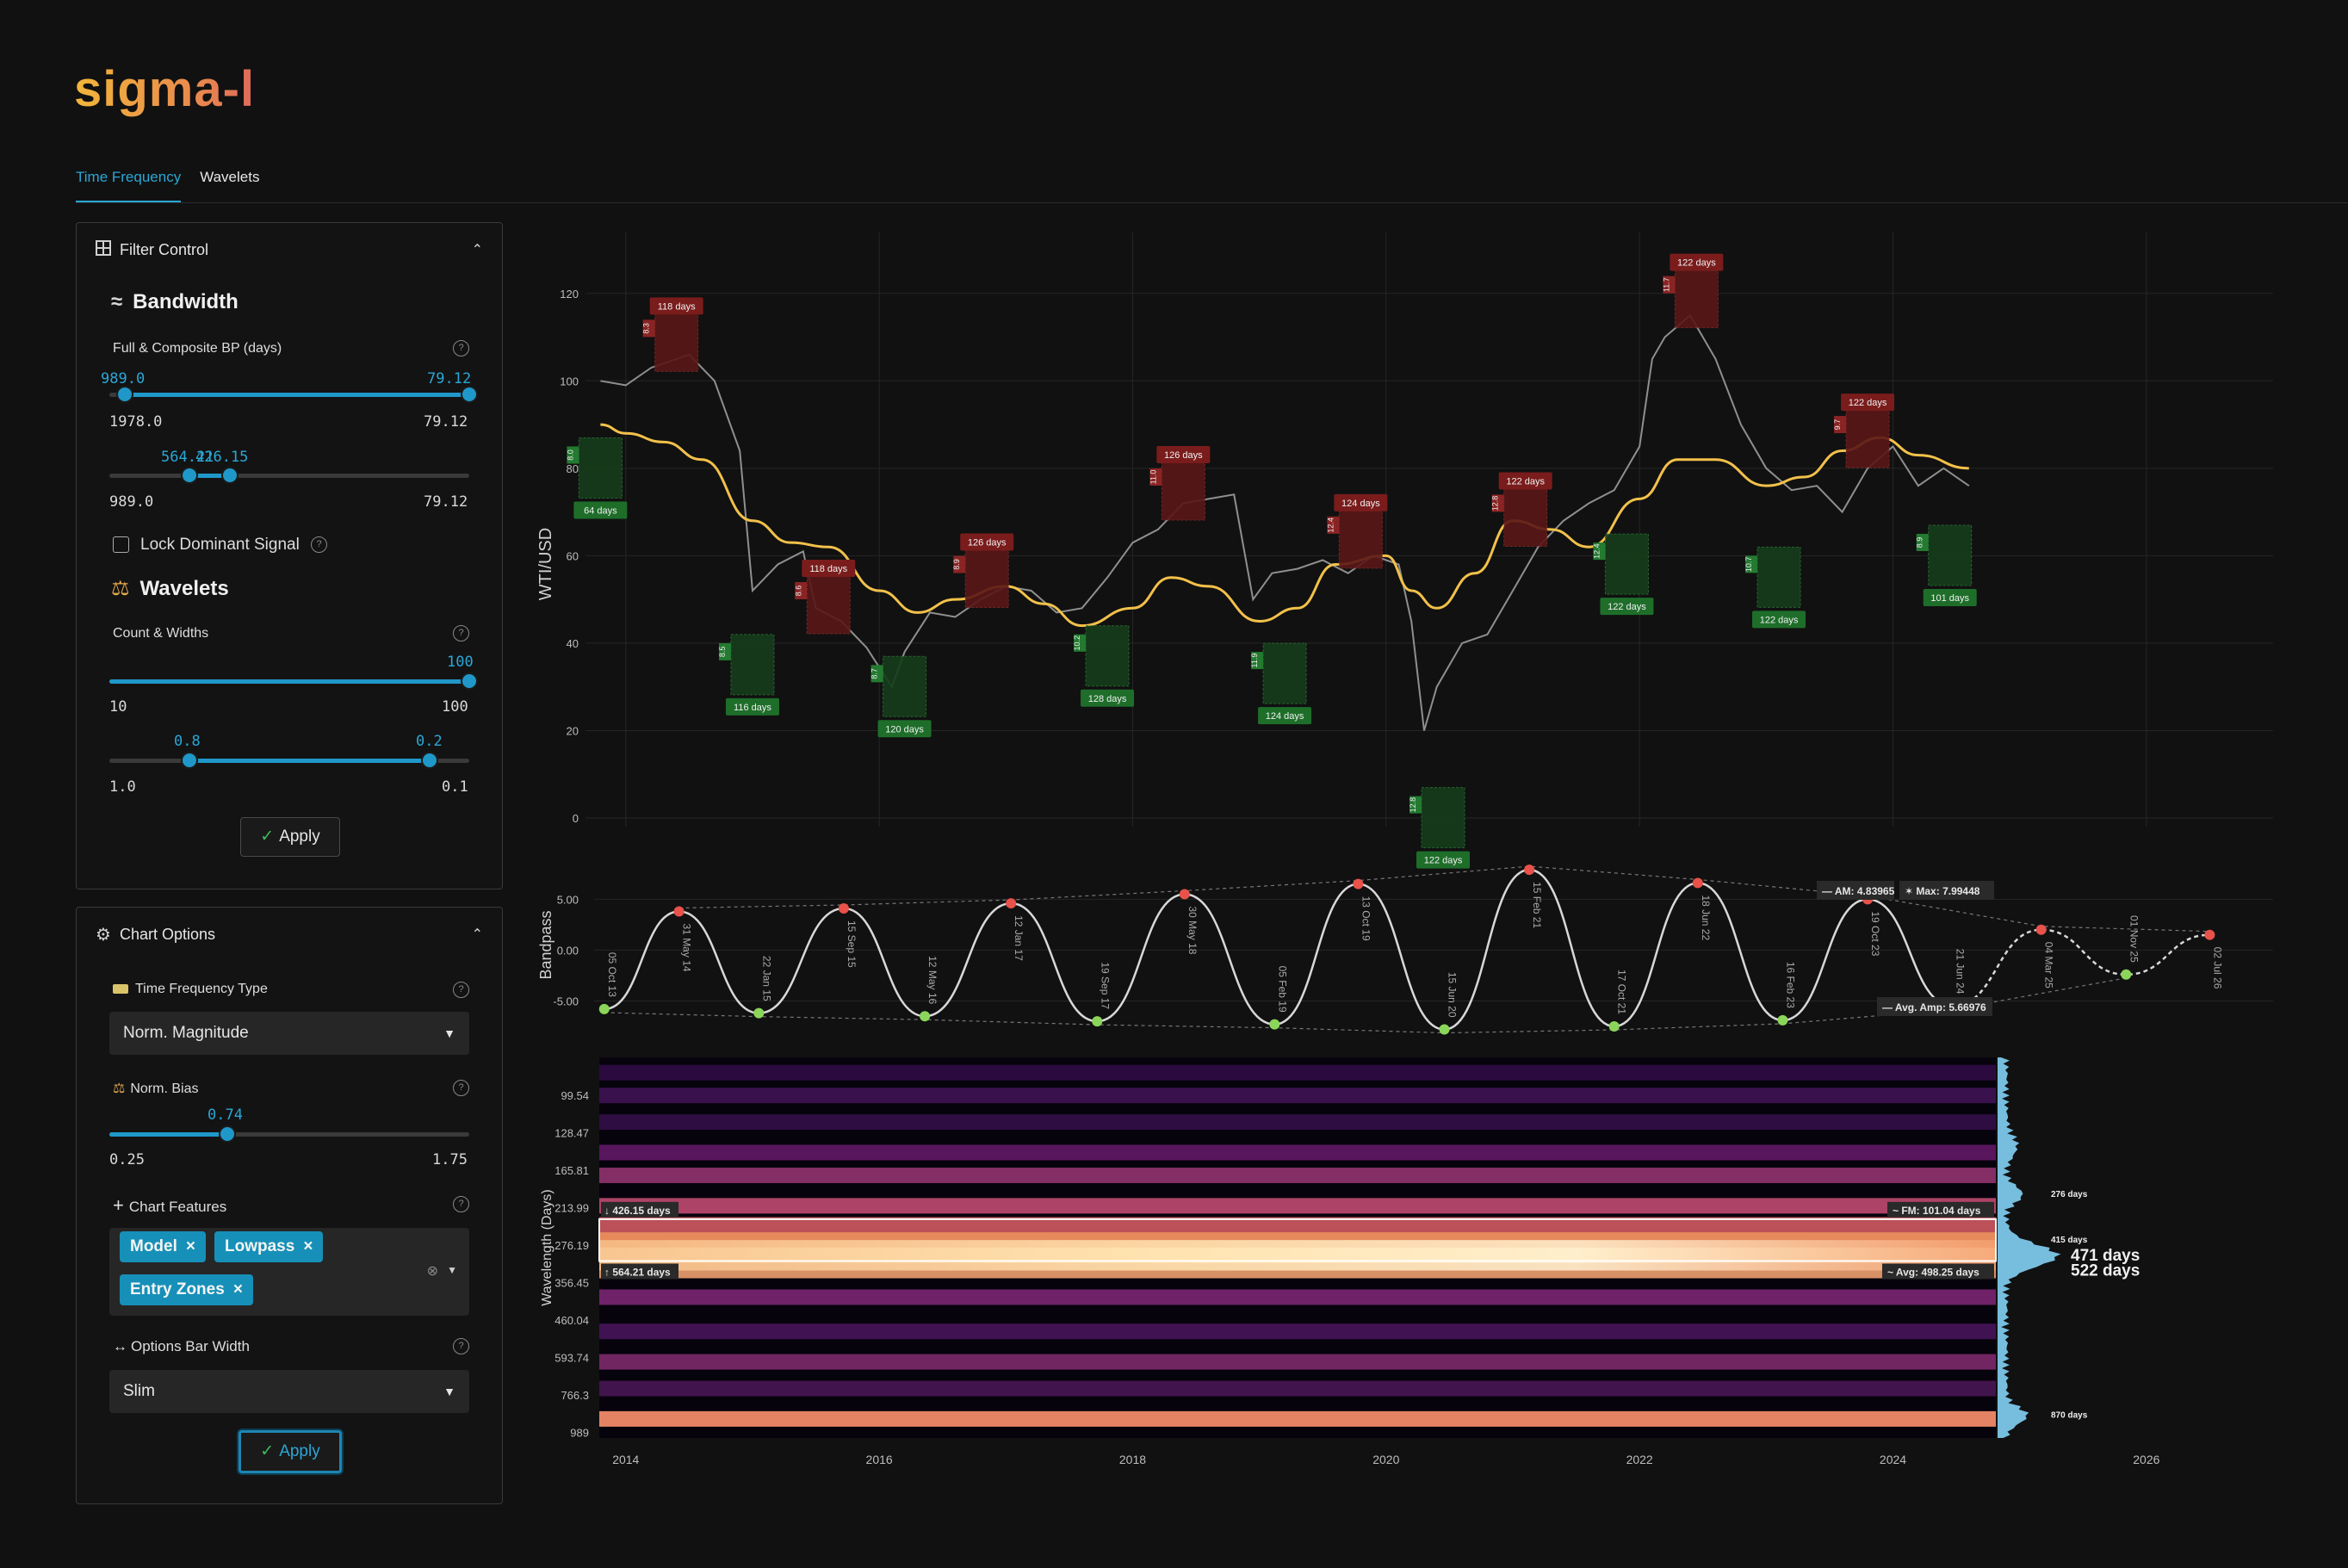 Image resolution: width=2348 pixels, height=1568 pixels. What do you see at coordinates (625, 1459) in the screenshot?
I see `x-tick-label: 2014` at bounding box center [625, 1459].